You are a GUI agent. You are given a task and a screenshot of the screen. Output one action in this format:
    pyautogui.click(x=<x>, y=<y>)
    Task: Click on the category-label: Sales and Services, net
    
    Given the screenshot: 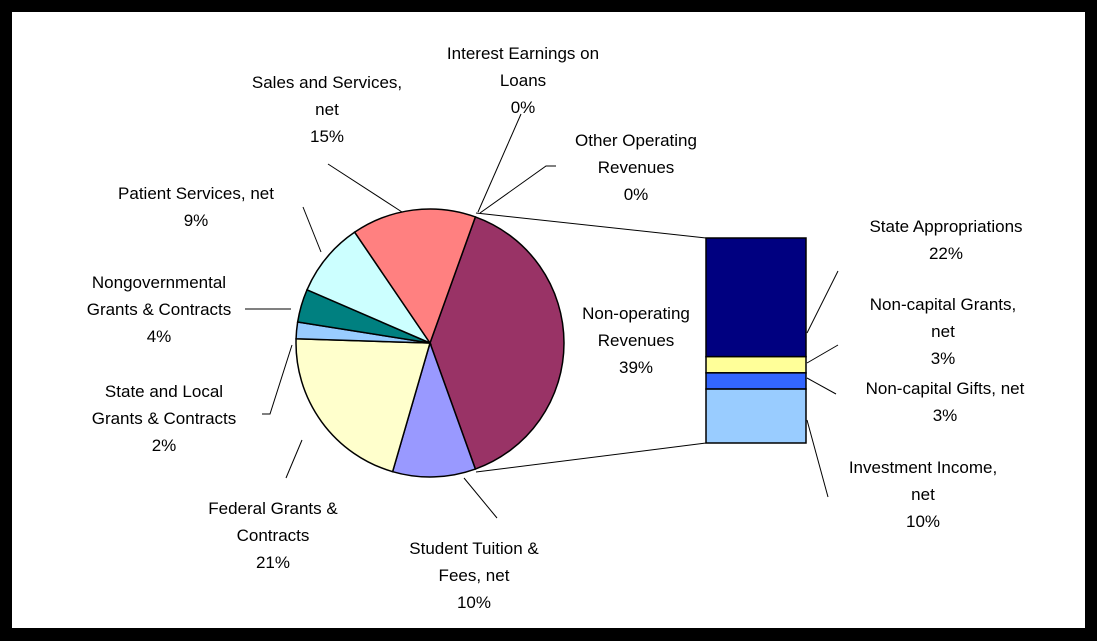 What is the action you would take?
    pyautogui.click(x=327, y=96)
    